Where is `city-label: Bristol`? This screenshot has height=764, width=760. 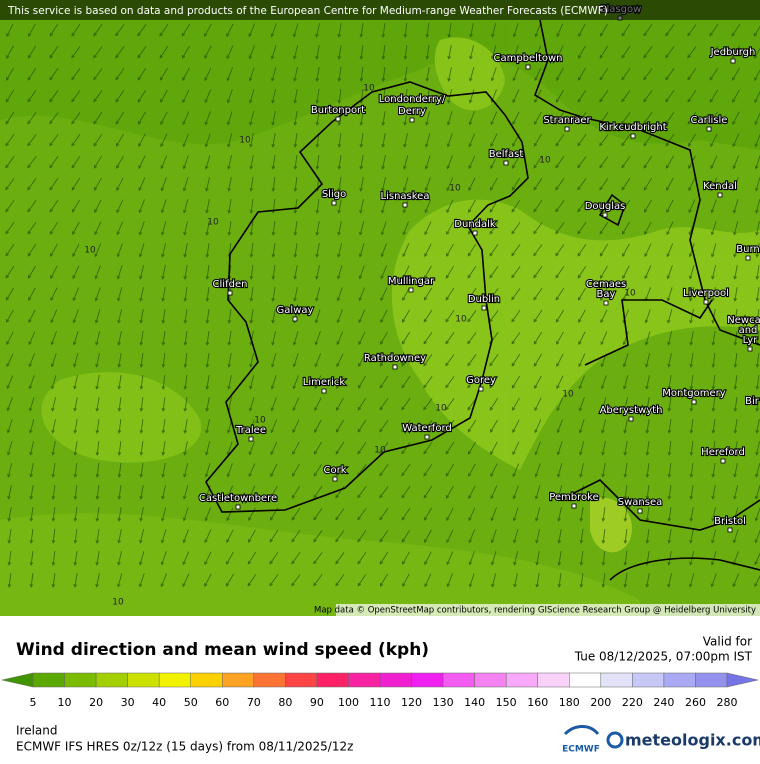
city-label: Bristol is located at coordinates (730, 521).